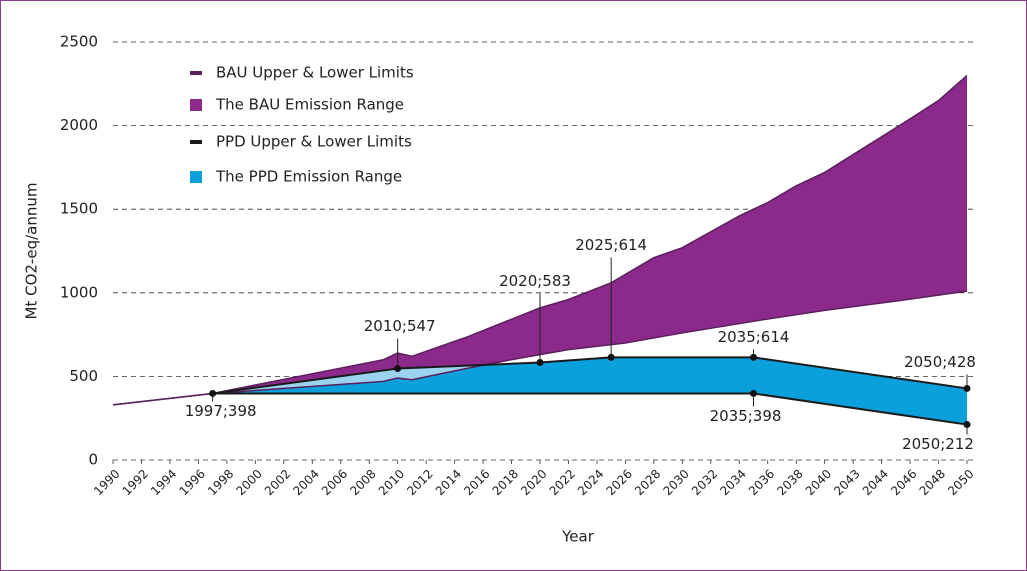 Image resolution: width=1027 pixels, height=571 pixels. What do you see at coordinates (611, 245) in the screenshot?
I see `data-label: 2025;614` at bounding box center [611, 245].